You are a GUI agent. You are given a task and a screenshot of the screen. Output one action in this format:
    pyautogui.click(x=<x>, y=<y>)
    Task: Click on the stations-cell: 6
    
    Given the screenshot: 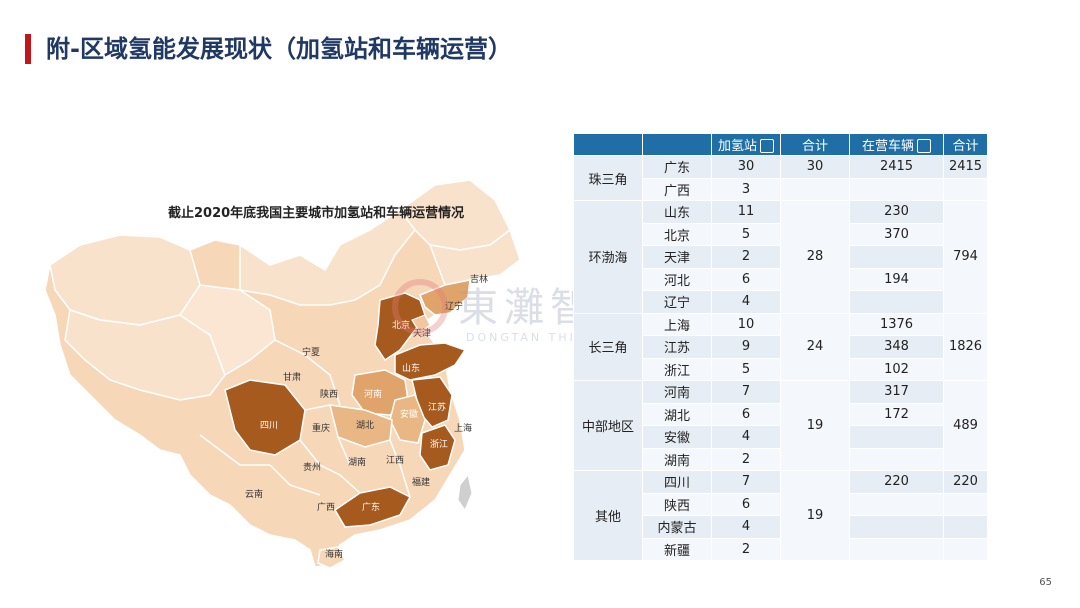 What is the action you would take?
    pyautogui.click(x=746, y=279)
    